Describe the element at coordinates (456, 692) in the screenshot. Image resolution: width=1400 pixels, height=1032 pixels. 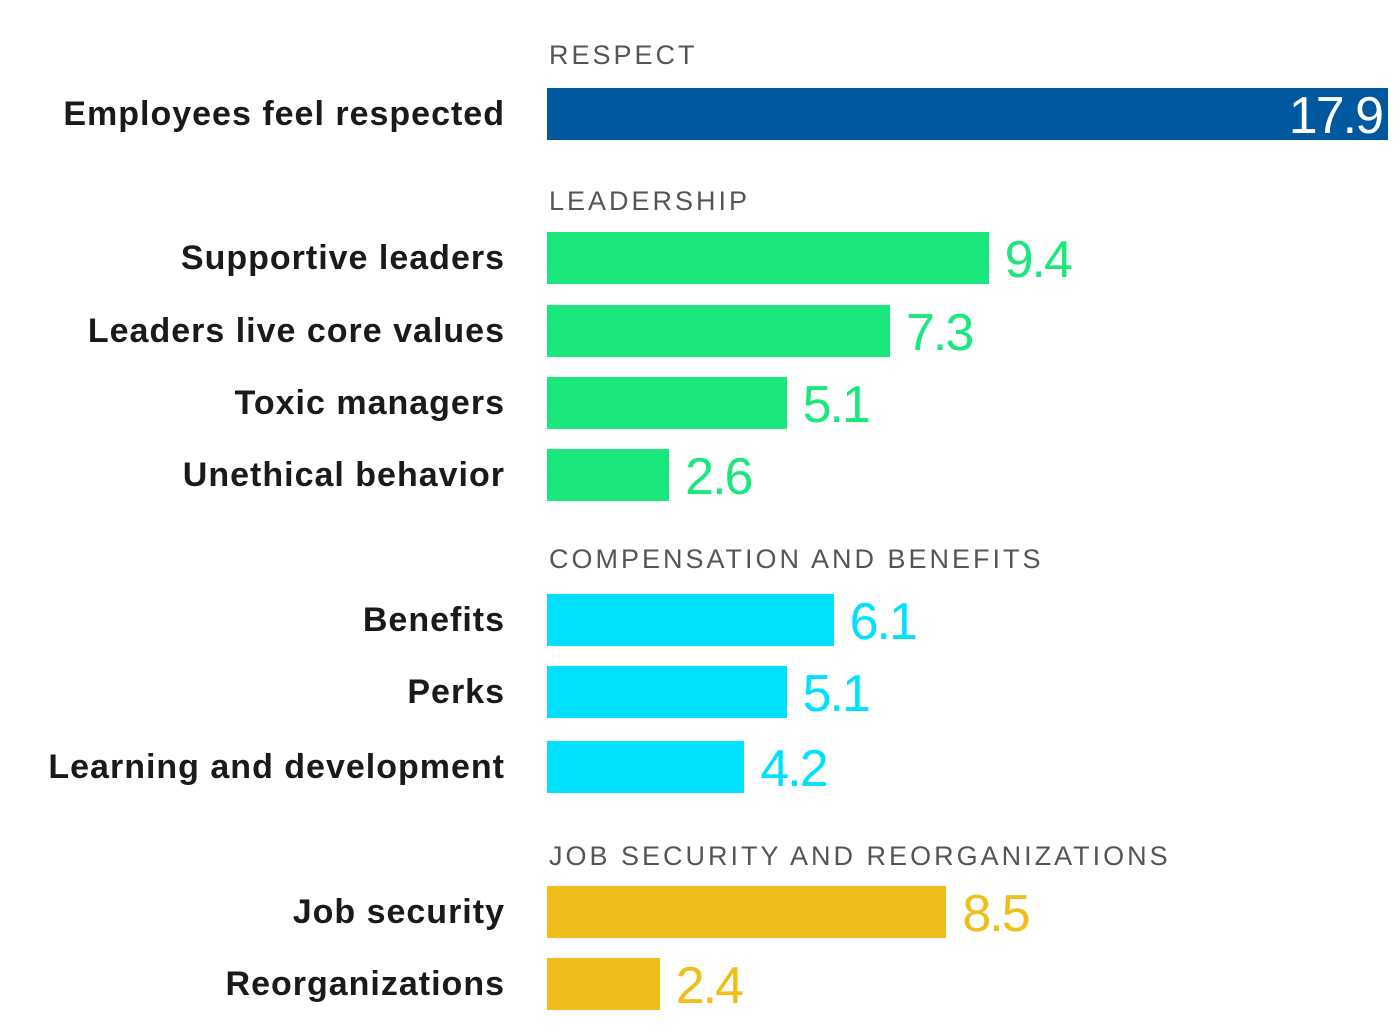
I see `bar-label: Perks` at that location.